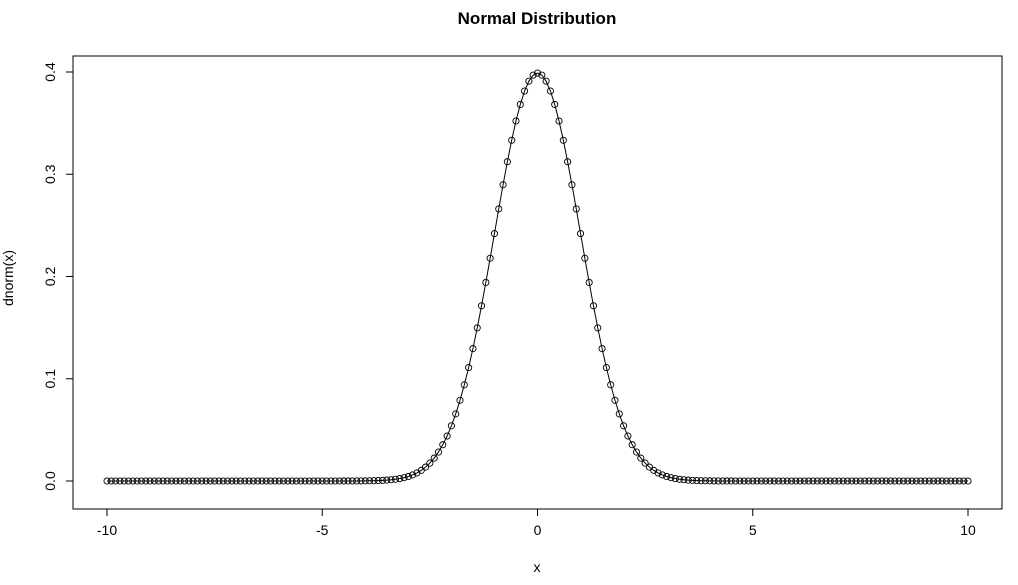 This screenshot has height=585, width=1018. Describe the element at coordinates (8, 278) in the screenshot. I see `y-axis-label: dnorm(x)` at that location.